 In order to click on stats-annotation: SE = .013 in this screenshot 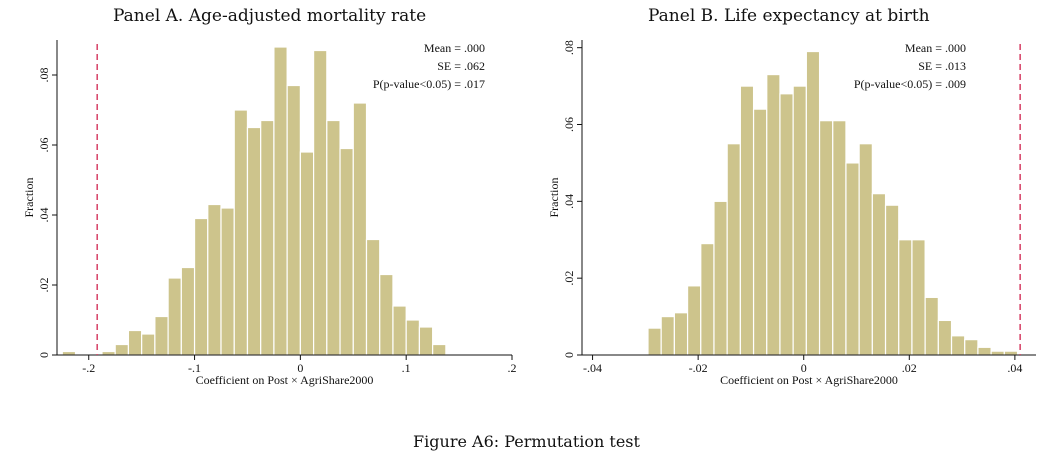, I will do `click(942, 66)`.